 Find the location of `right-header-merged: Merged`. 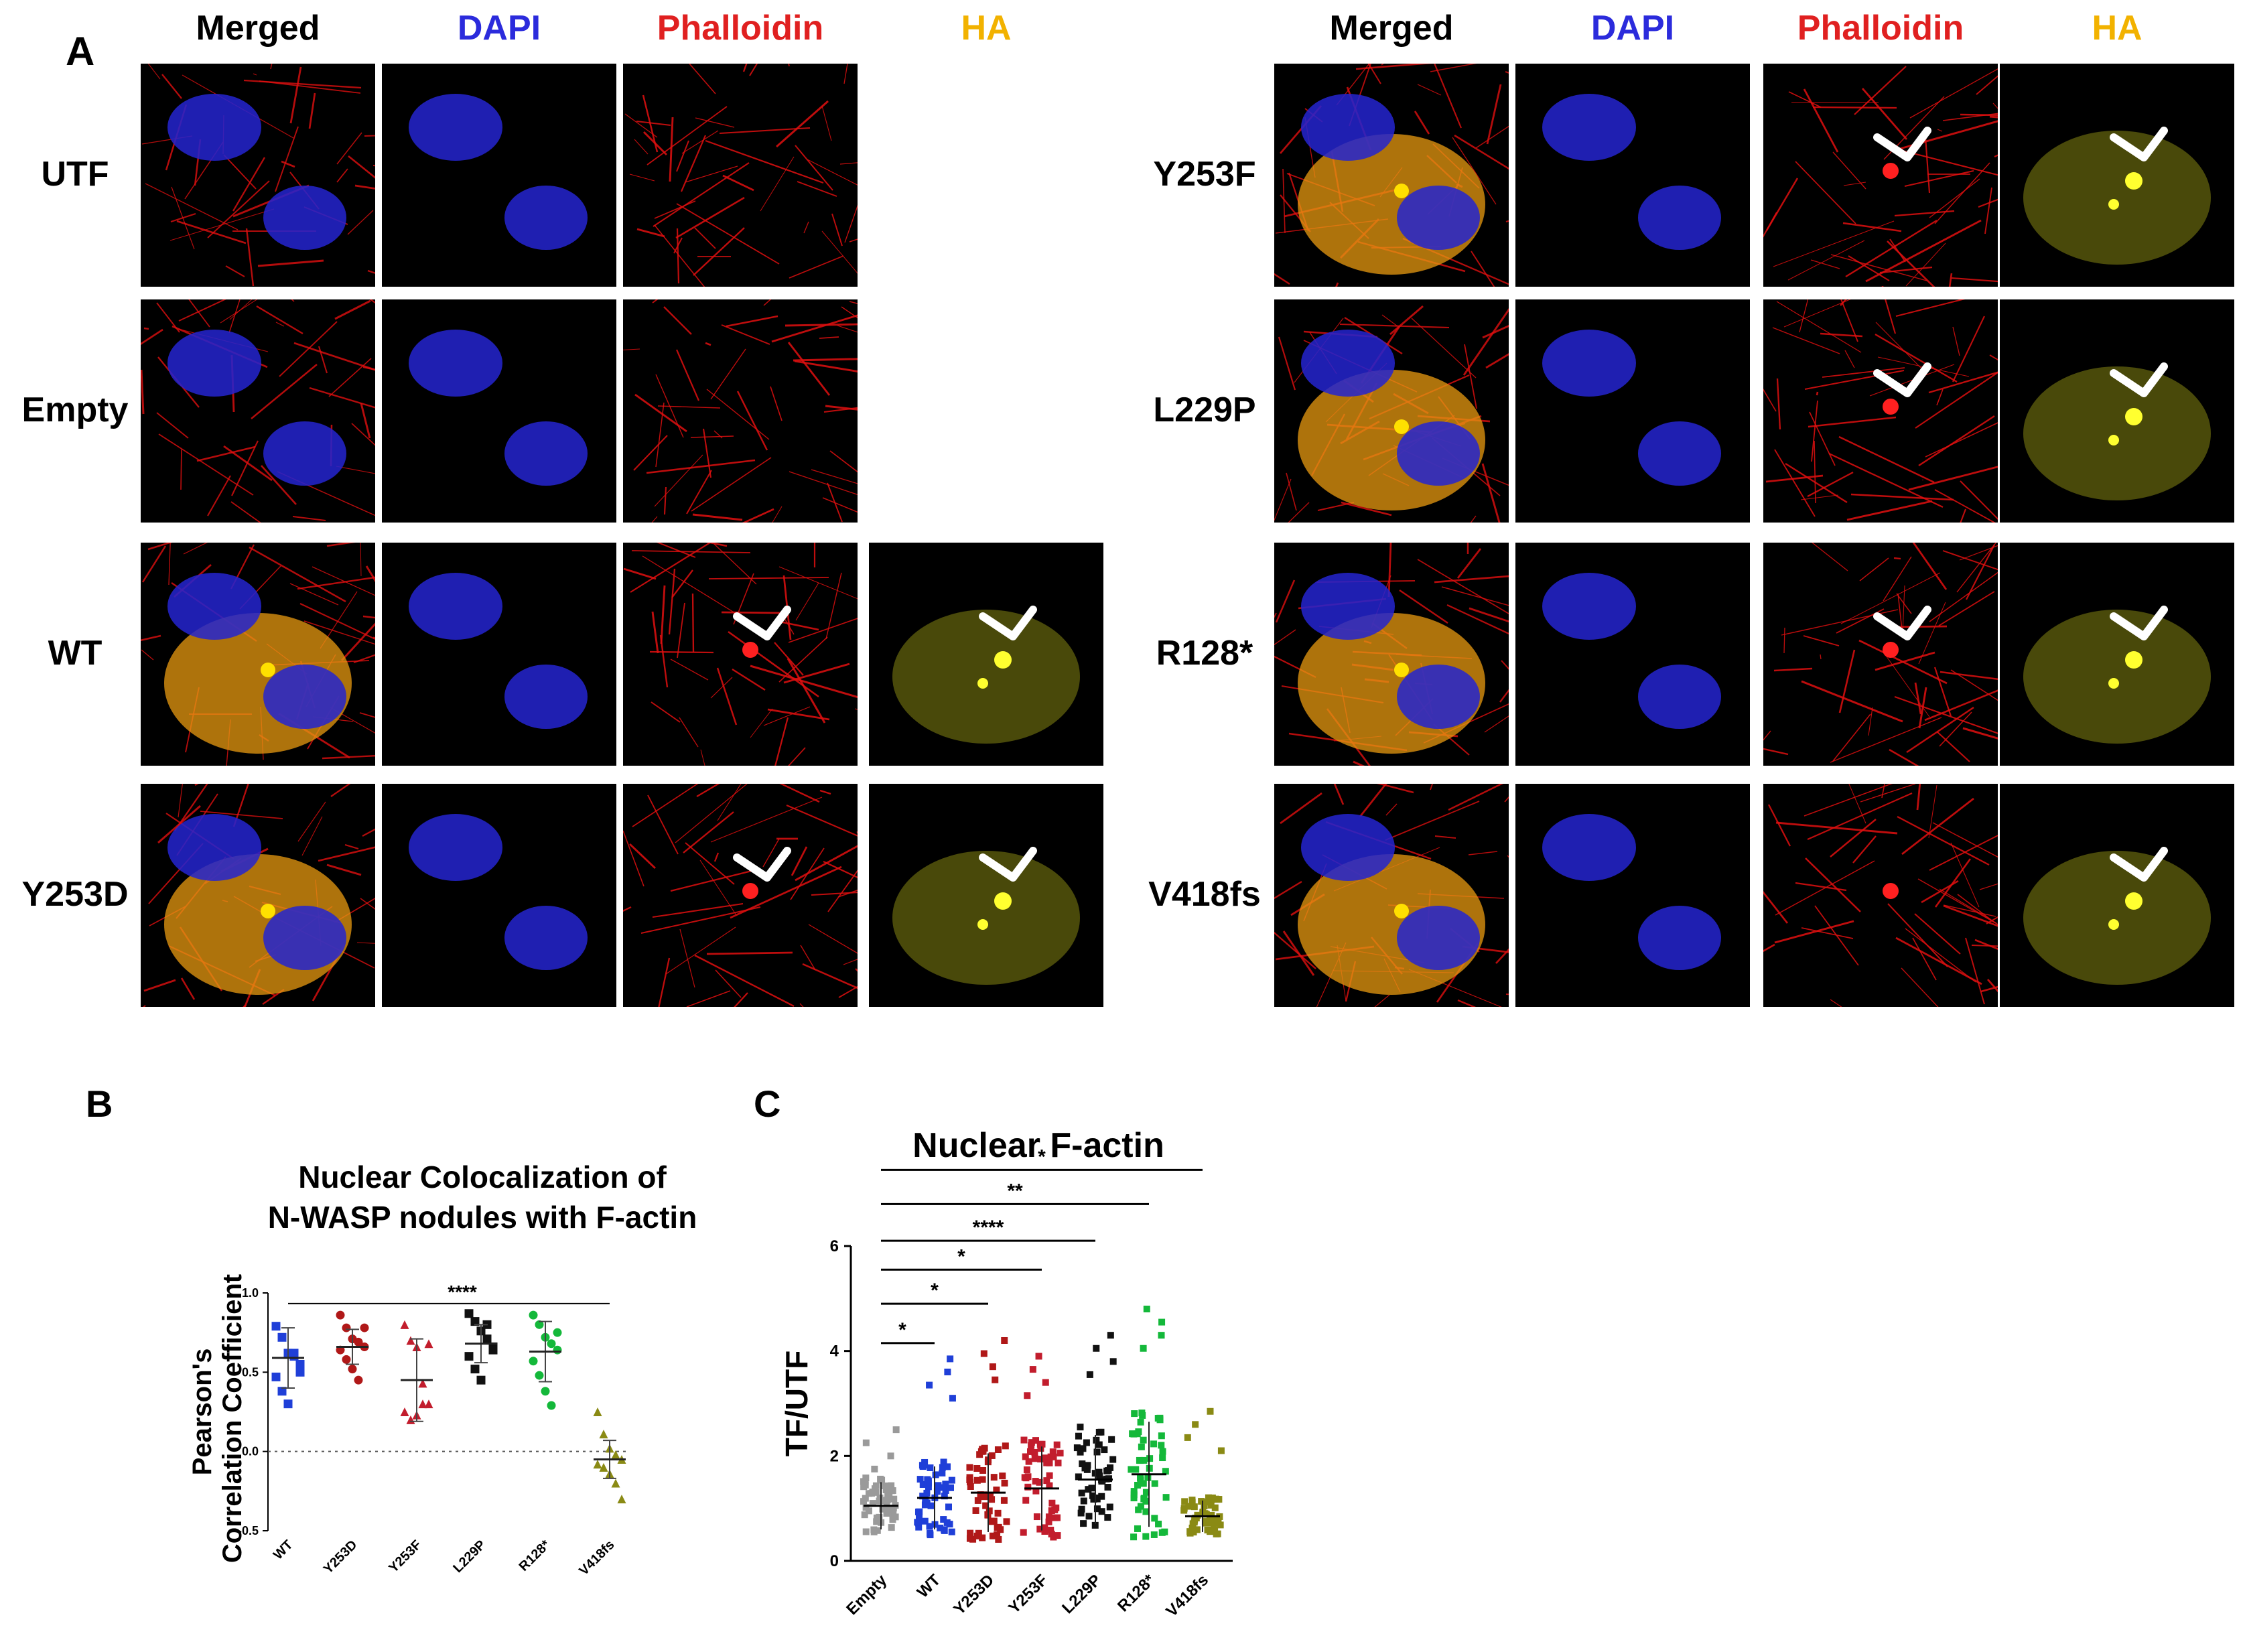

right-header-merged: Merged is located at coordinates (1391, 28).